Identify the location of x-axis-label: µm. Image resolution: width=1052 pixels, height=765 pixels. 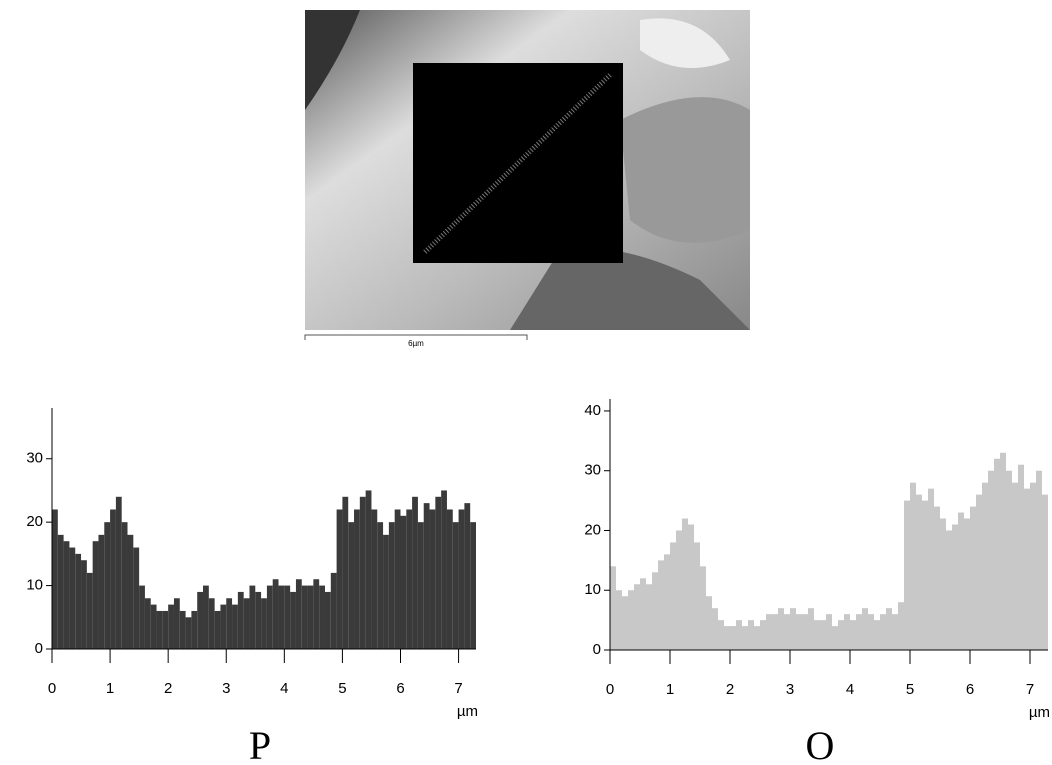
(467, 711).